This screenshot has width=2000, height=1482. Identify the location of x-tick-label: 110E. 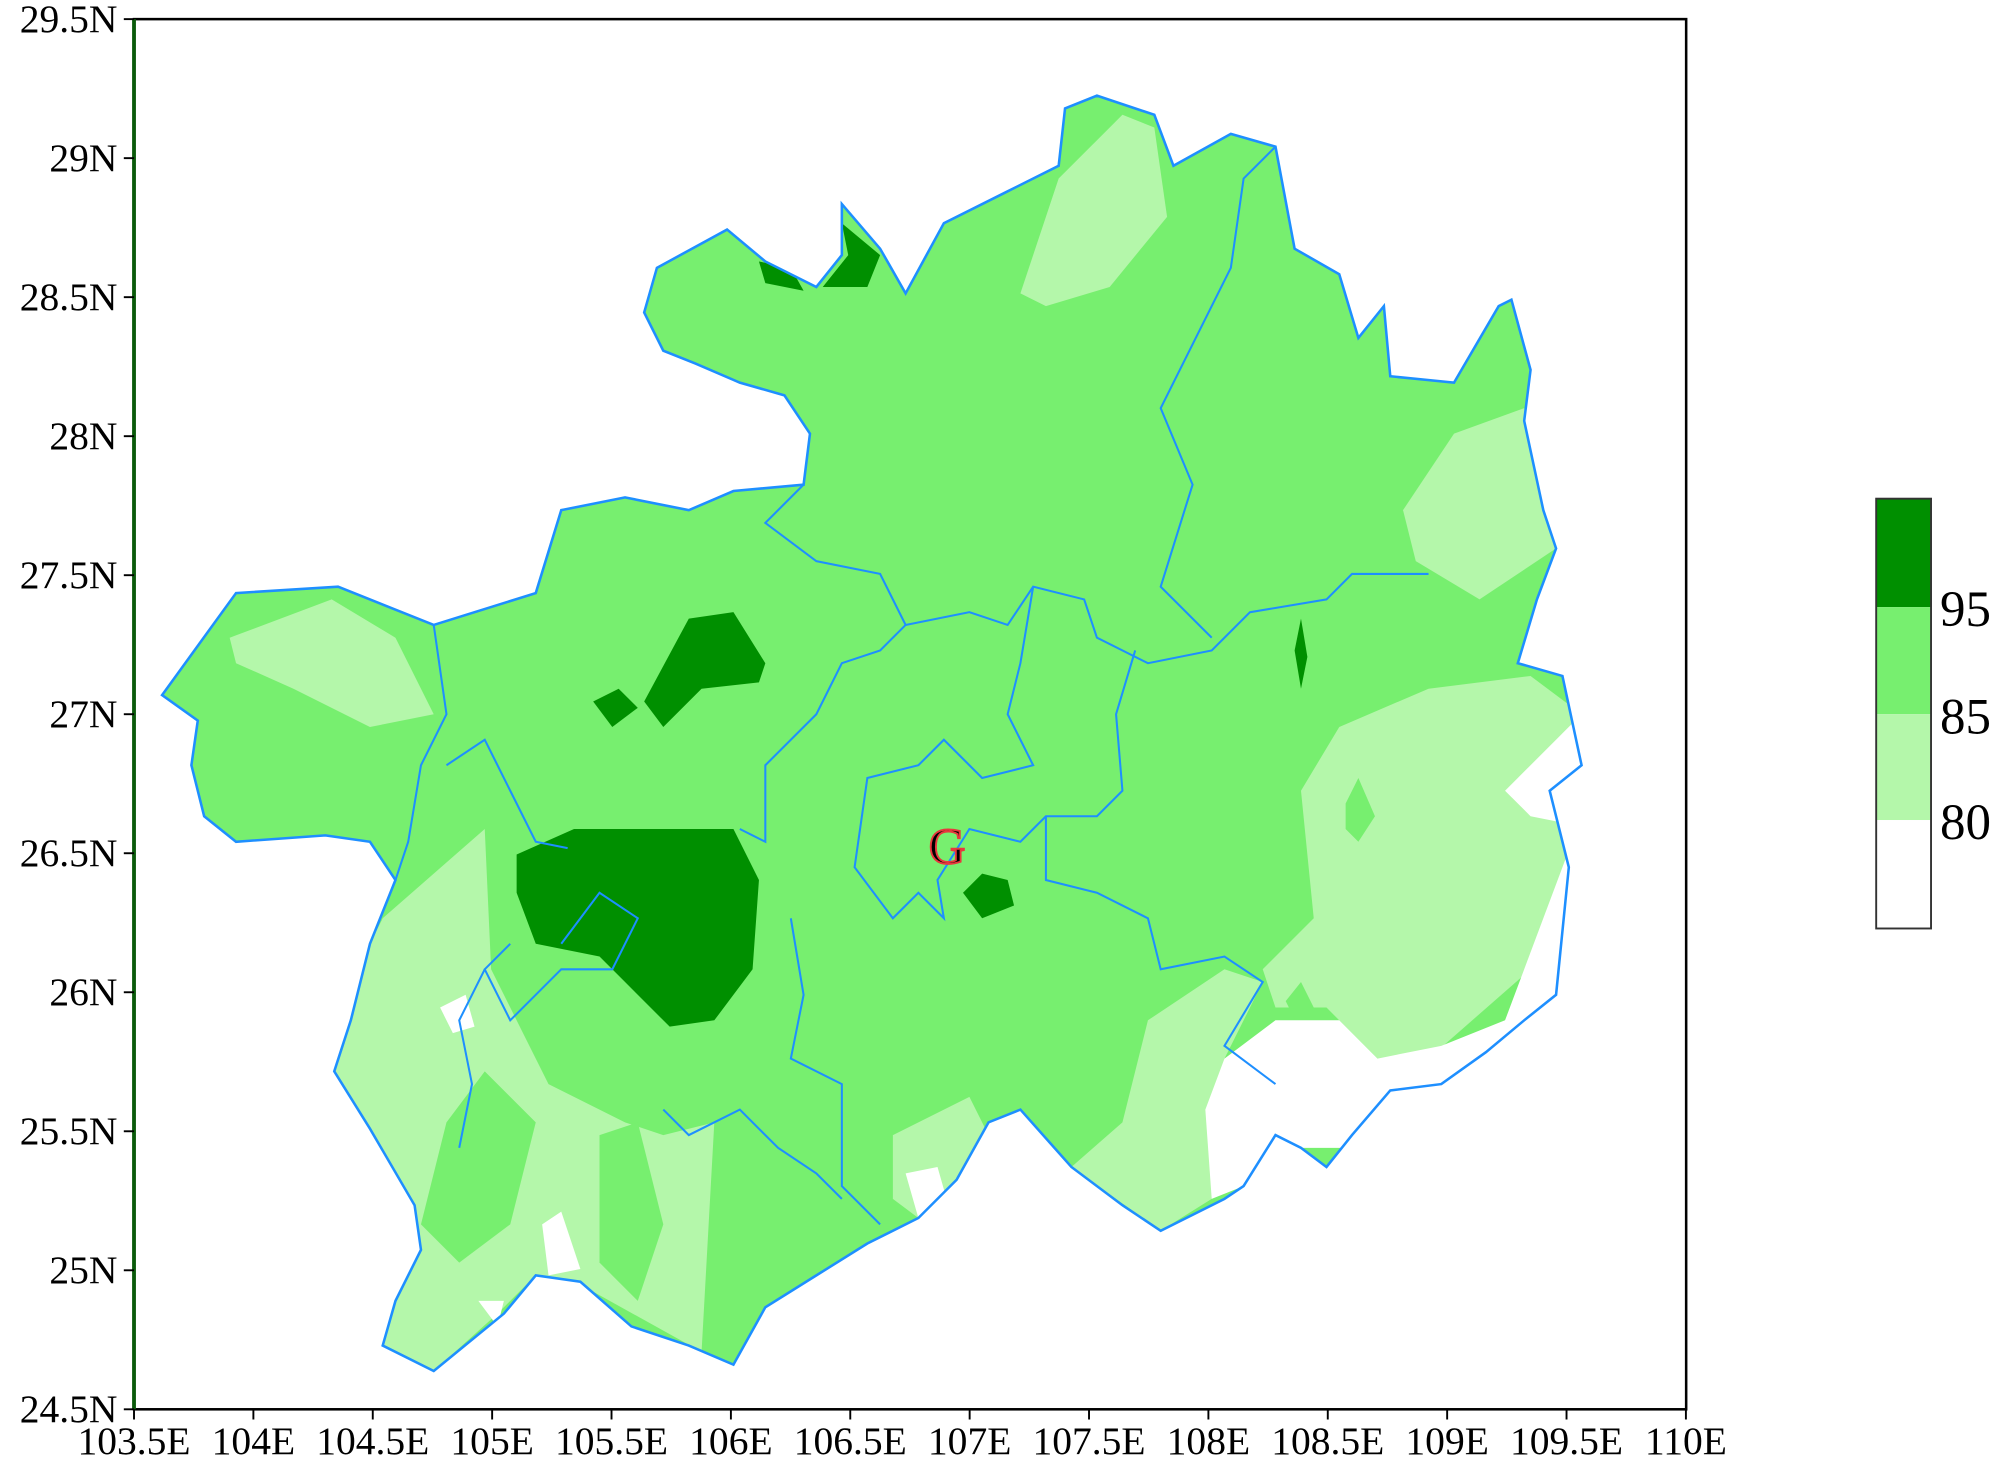
(1686, 1441).